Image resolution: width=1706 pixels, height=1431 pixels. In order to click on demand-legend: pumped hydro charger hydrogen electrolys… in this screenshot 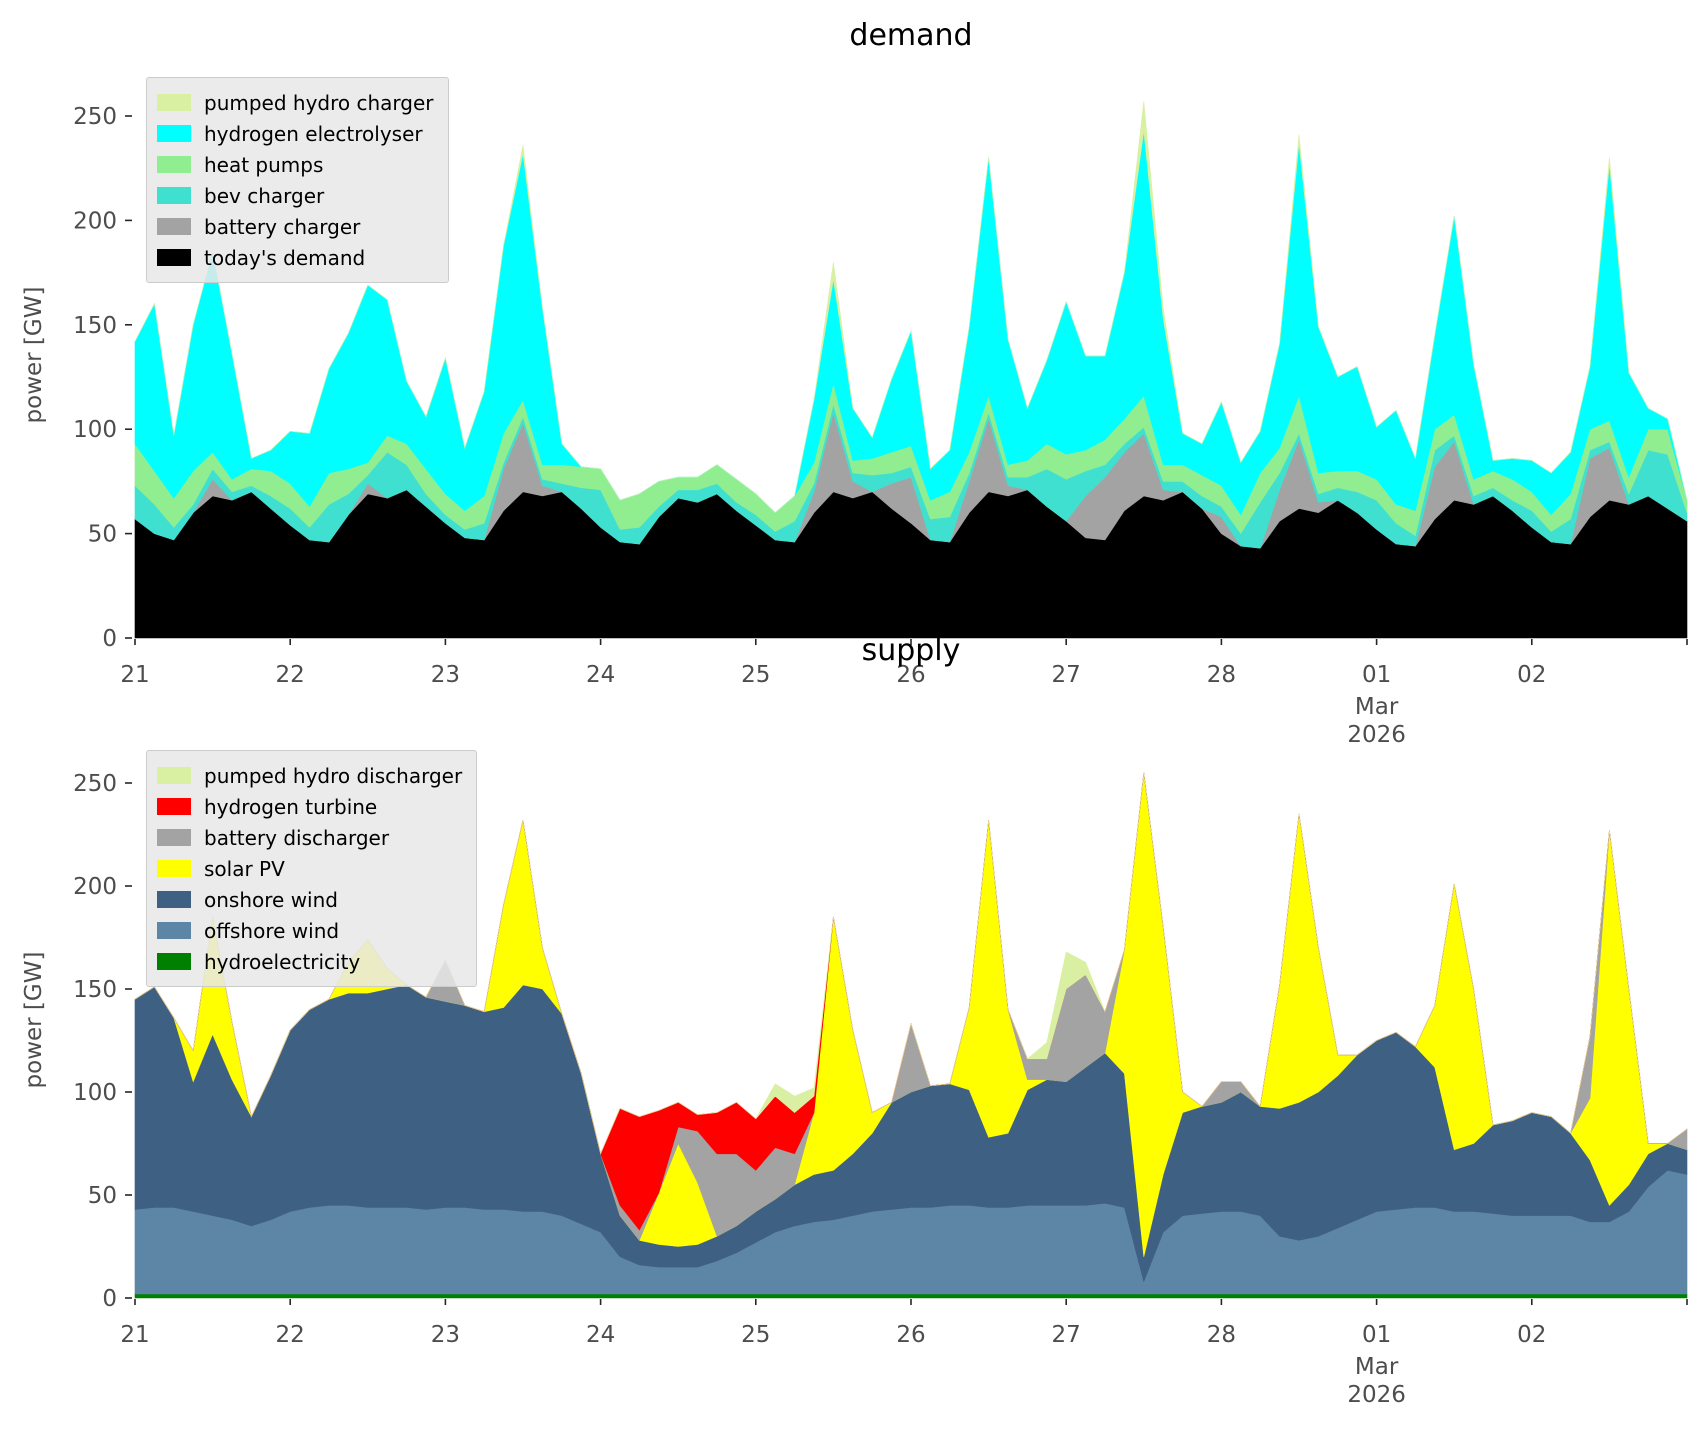, I will do `click(297, 180)`.